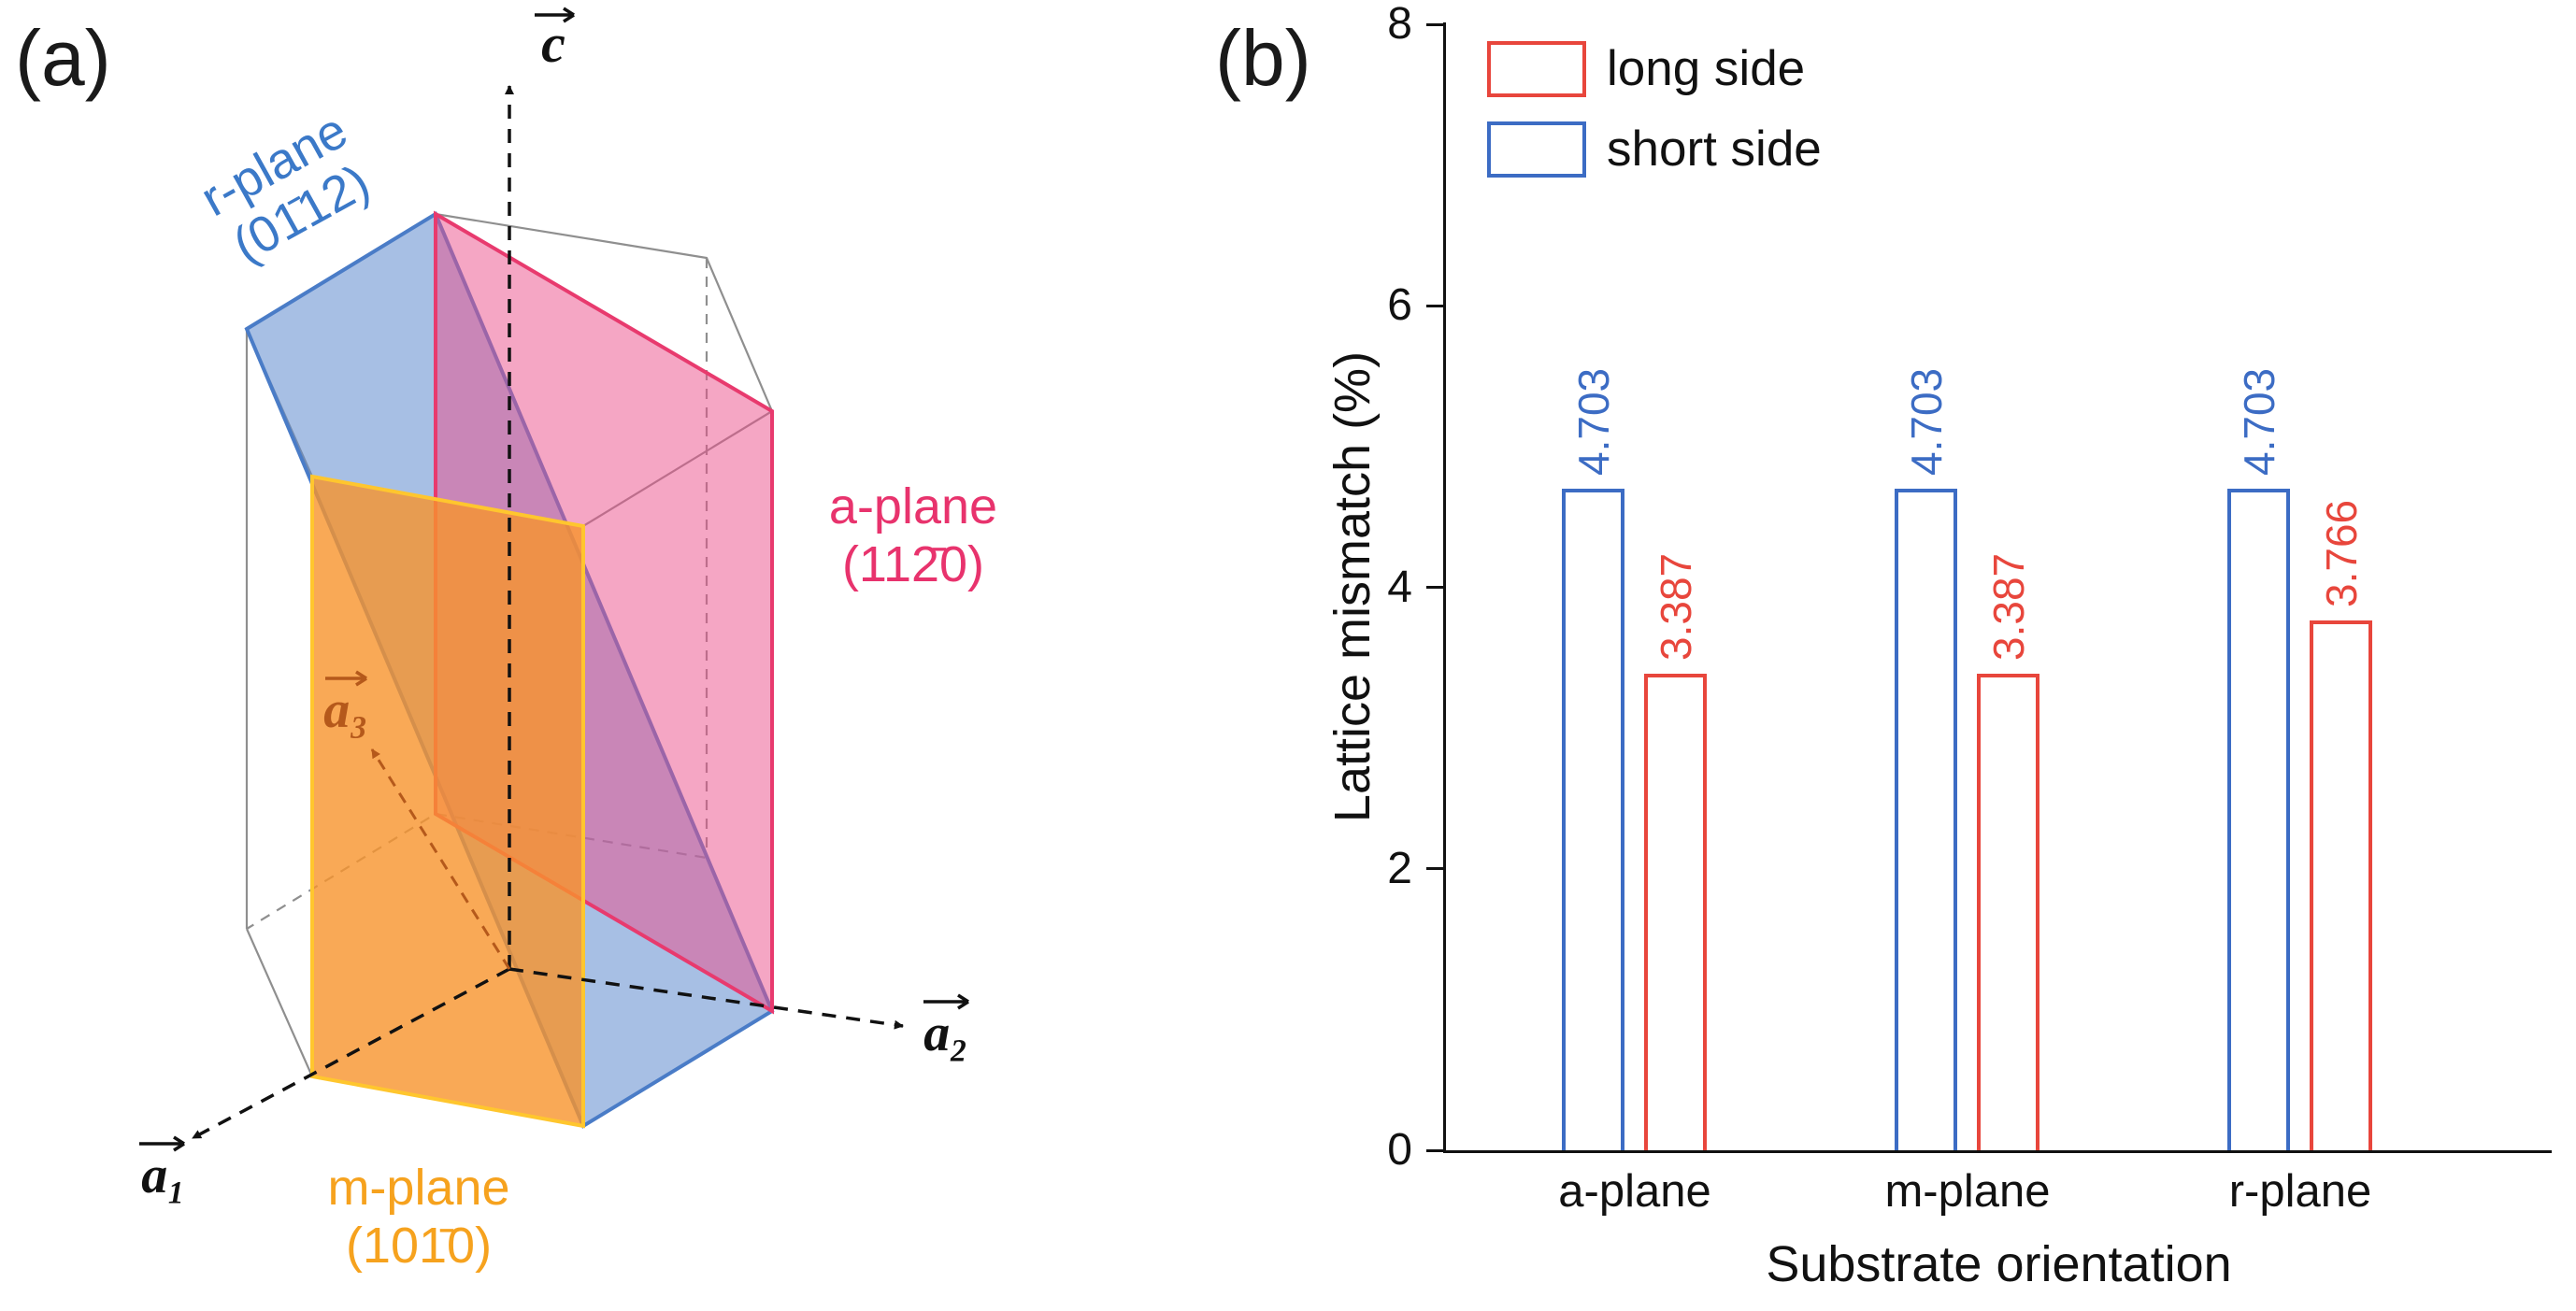 The width and height of the screenshot is (2576, 1311). What do you see at coordinates (1352, 586) in the screenshot?
I see `y-axis-title: Lattice mismatch (%)` at bounding box center [1352, 586].